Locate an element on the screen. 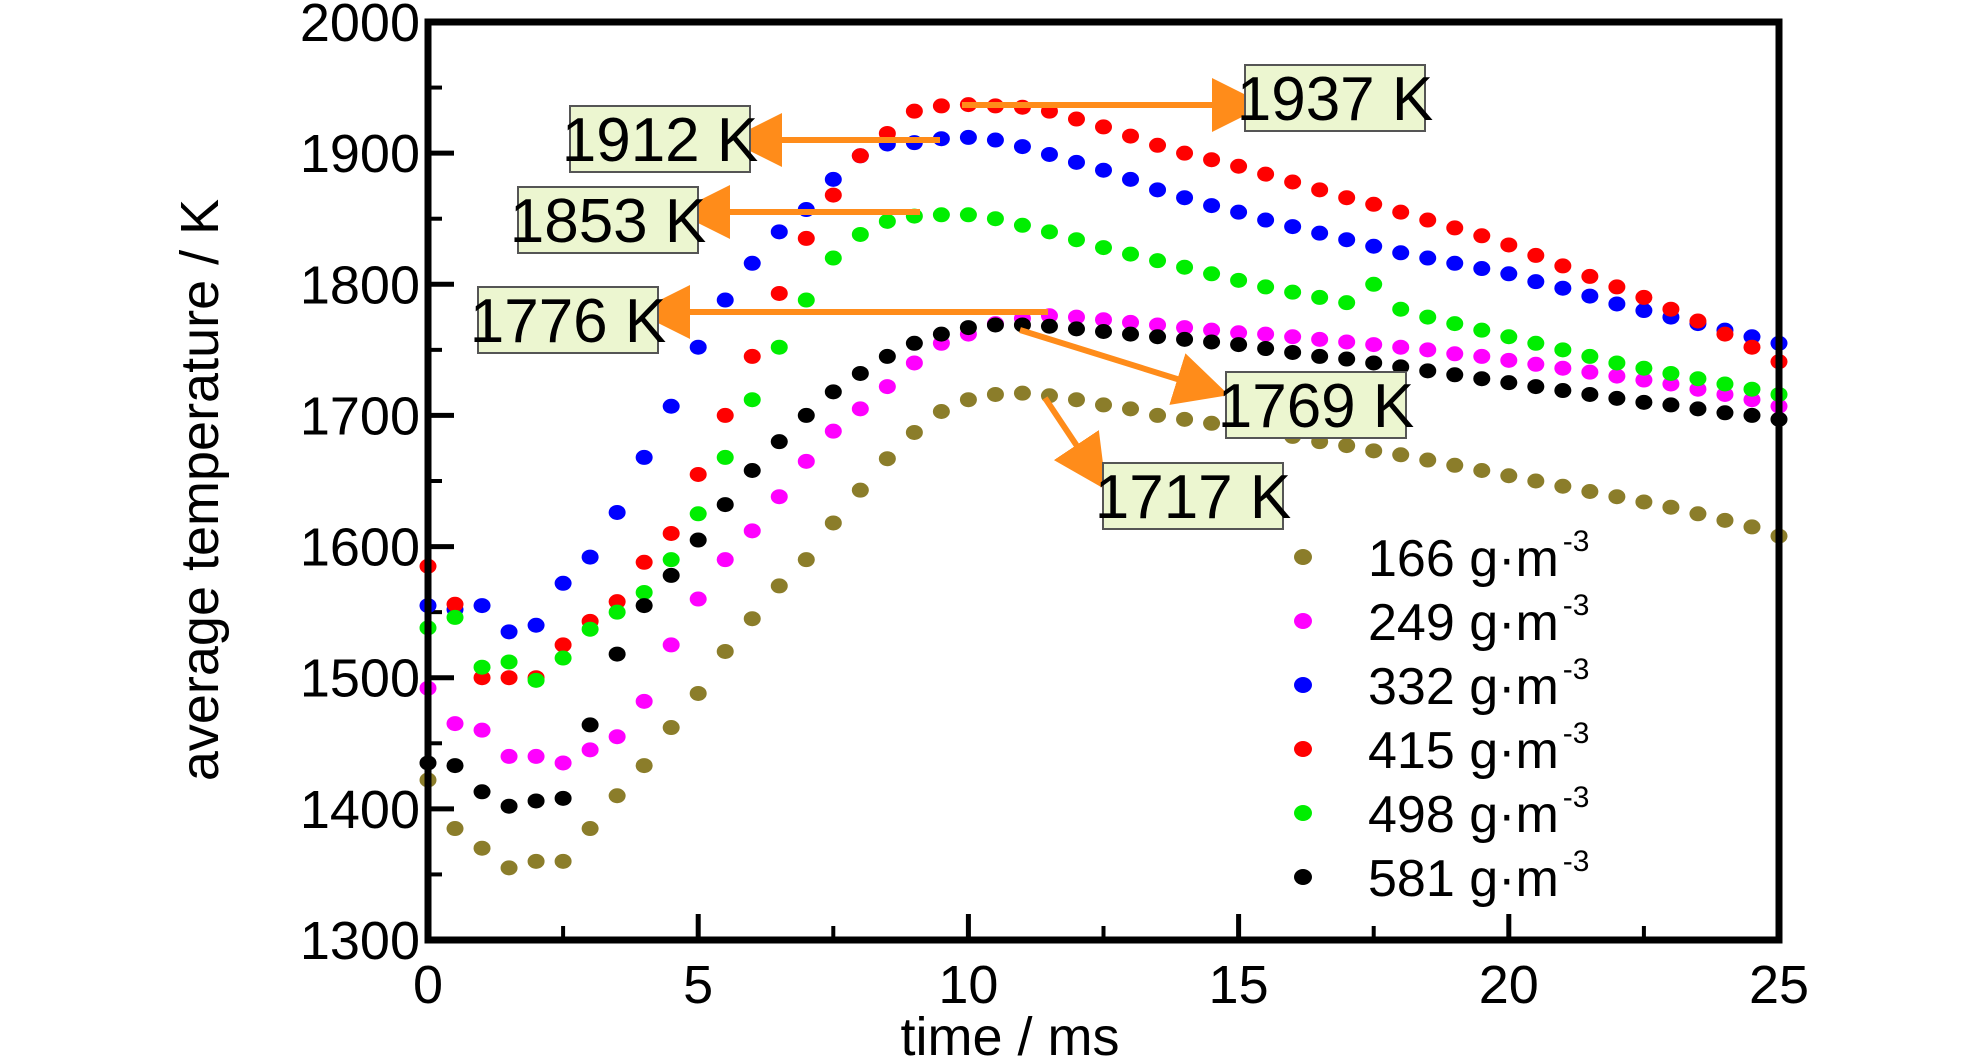  y-tick-label: 1300 is located at coordinates (360, 941).